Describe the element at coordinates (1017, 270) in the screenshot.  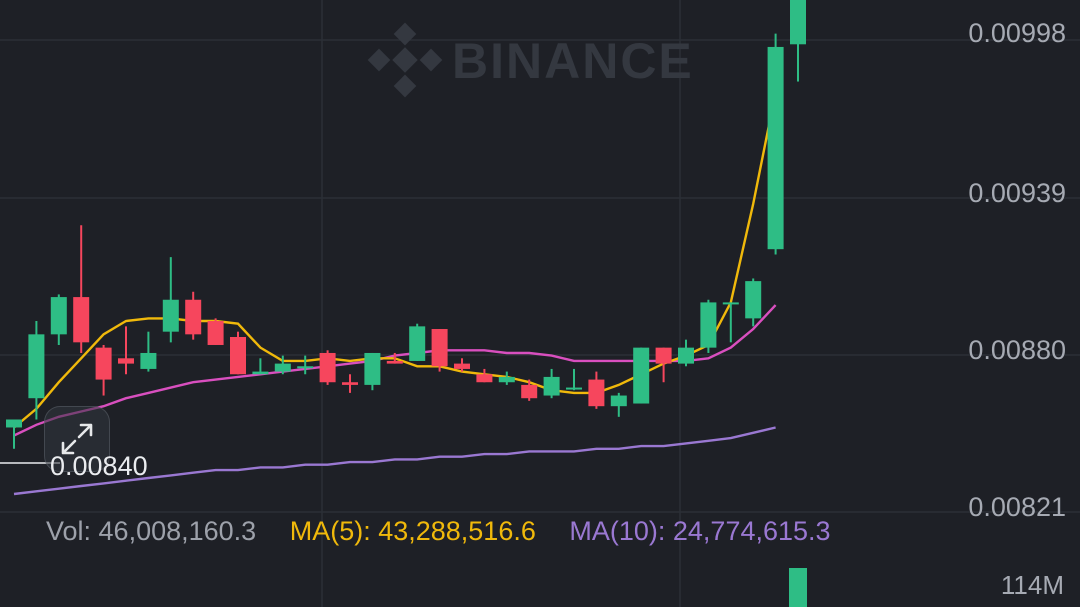
I see `price-axis: 0.00998 0.00939 0.00880 0.00821` at that location.